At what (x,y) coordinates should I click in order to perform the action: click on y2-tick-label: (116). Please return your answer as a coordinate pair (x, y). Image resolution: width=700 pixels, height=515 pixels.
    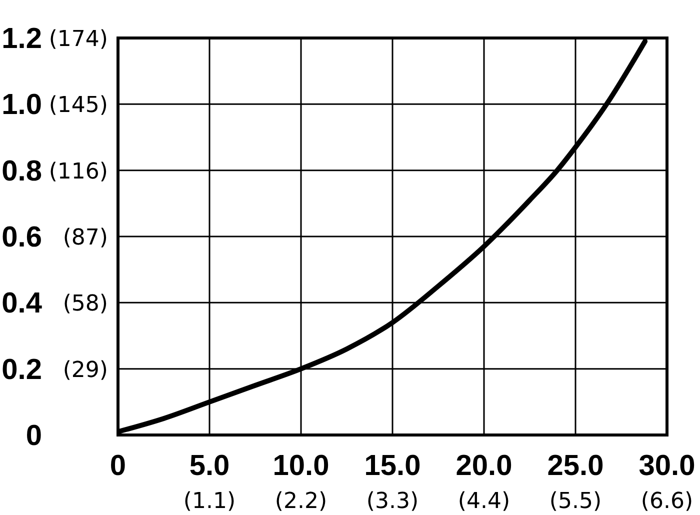
    Looking at the image, I should click on (78, 171).